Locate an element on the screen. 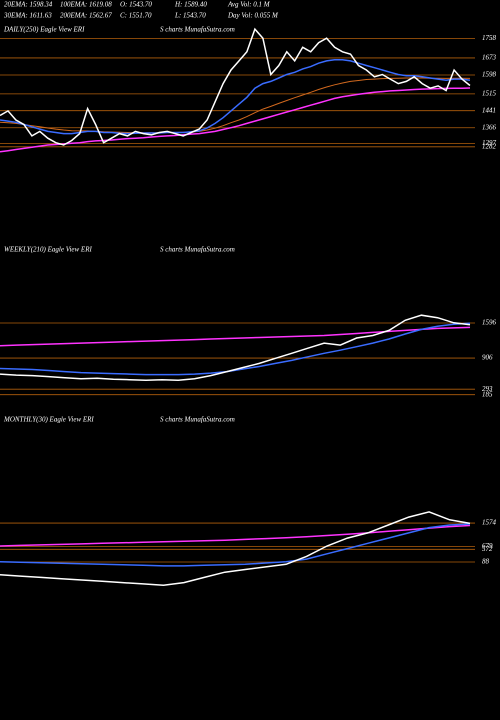 Image resolution: width=500 pixels, height=720 pixels. header-stat: C: 1551.70 is located at coordinates (136, 16).